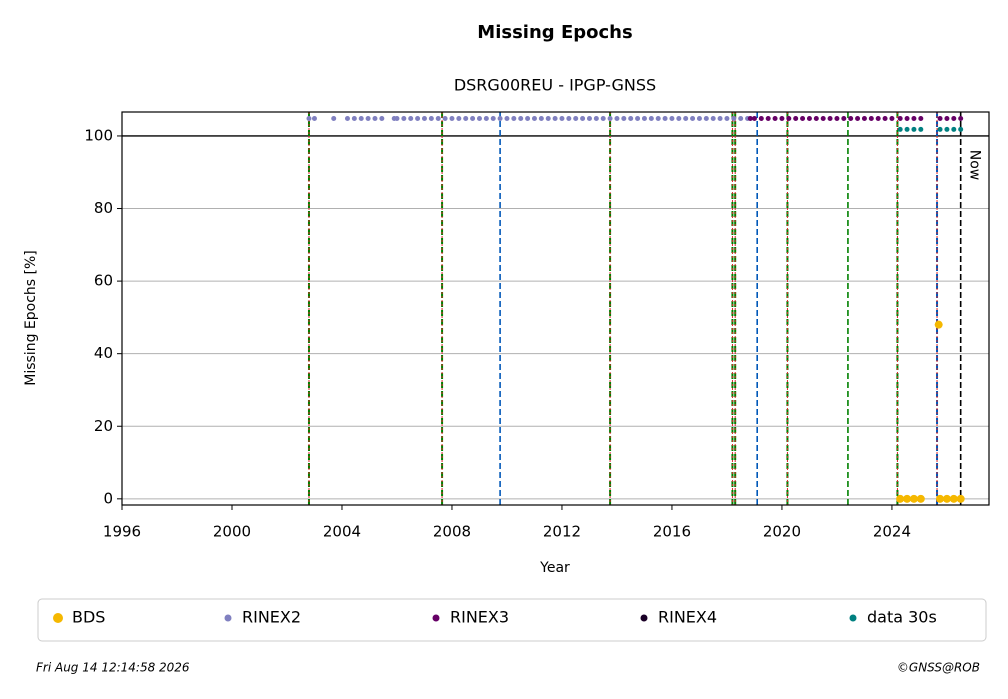  I want to click on footer-credit: ©GNSS@ROB, so click(938, 668).